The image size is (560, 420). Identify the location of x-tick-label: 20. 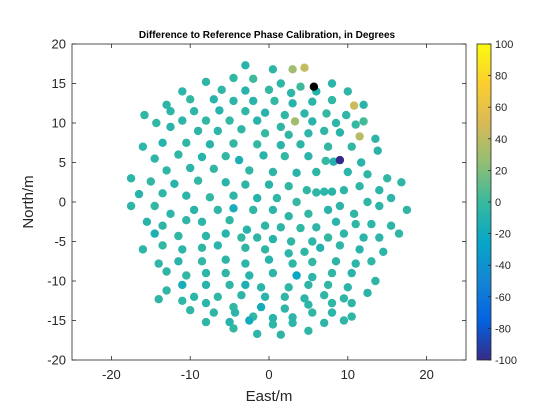
(426, 374).